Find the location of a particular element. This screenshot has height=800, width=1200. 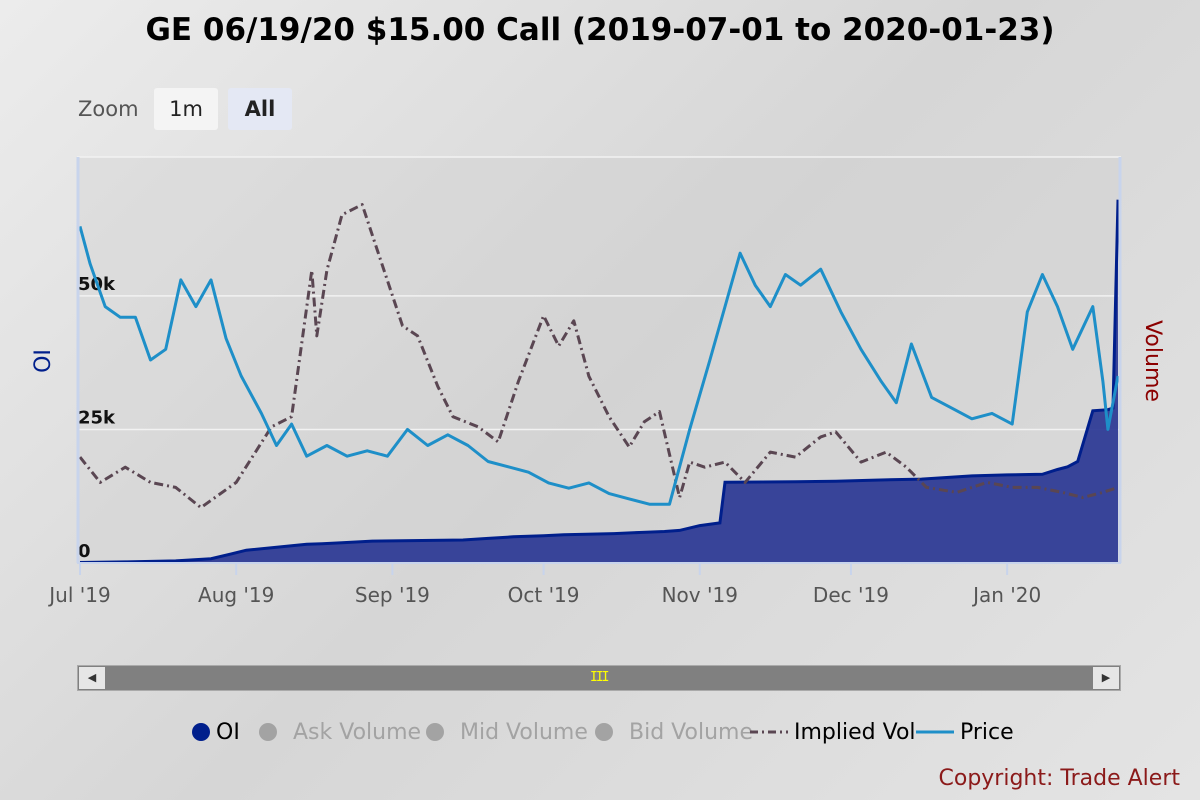

legend-bid-volume: Bid Volume is located at coordinates (674, 732).